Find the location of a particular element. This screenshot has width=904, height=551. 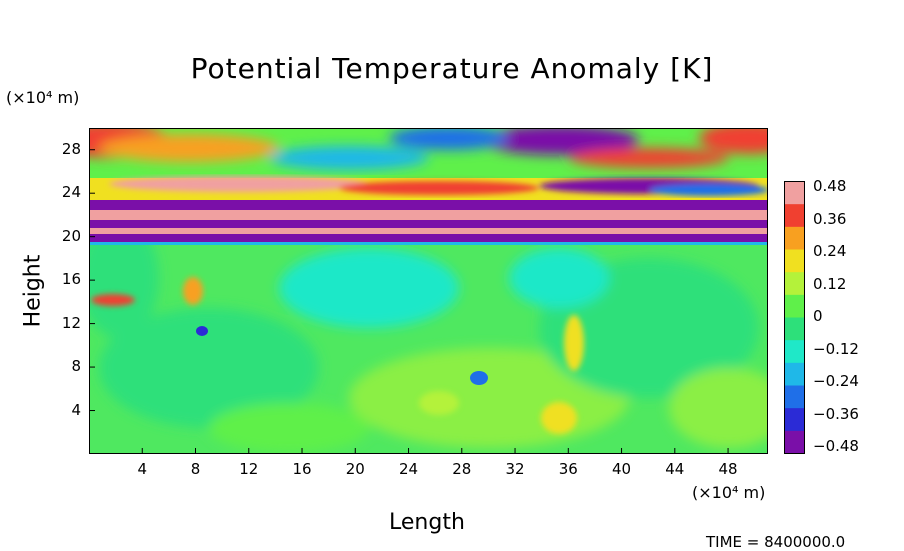

colorbar-tick-label: −0.36 is located at coordinates (836, 413).